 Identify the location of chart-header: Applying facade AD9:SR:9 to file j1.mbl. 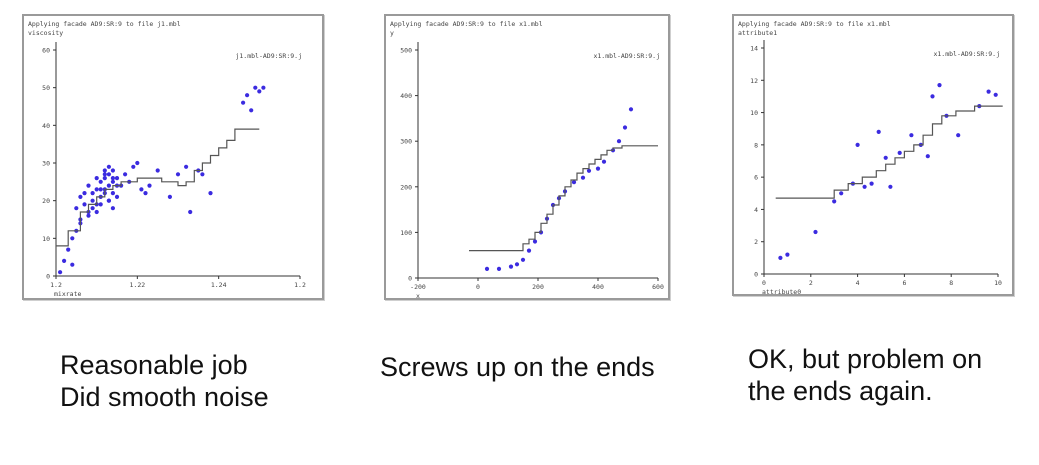
(104, 24).